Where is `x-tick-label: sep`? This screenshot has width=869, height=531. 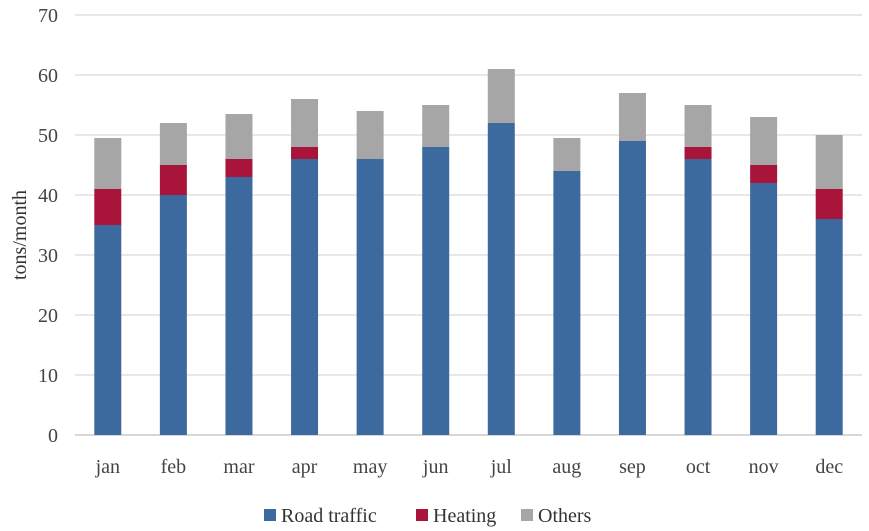 x-tick-label: sep is located at coordinates (632, 467).